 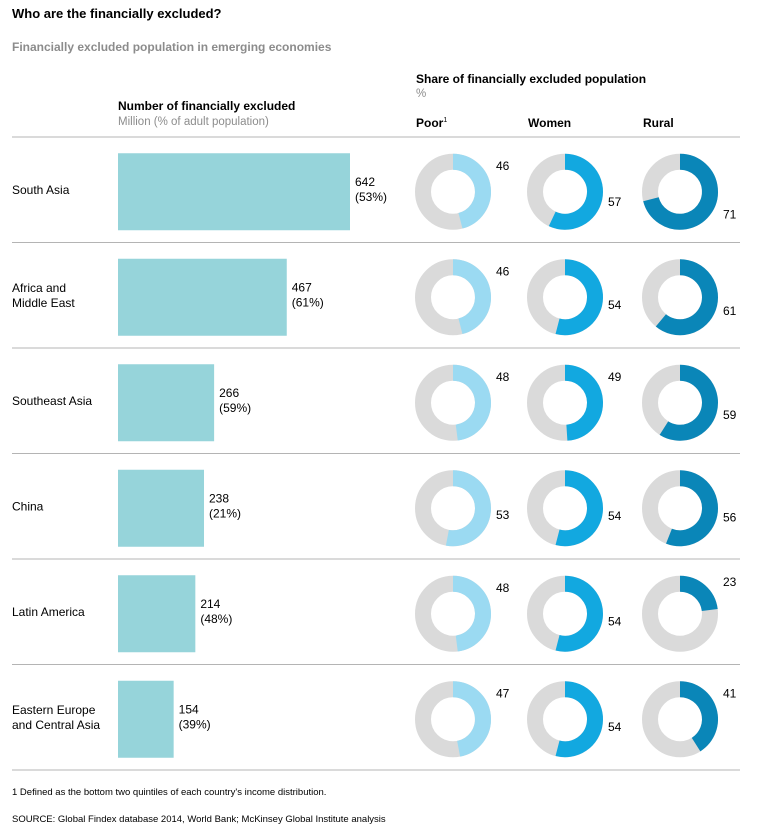 What do you see at coordinates (698, 593) in the screenshot?
I see `donut-slice-rural-latin-america` at bounding box center [698, 593].